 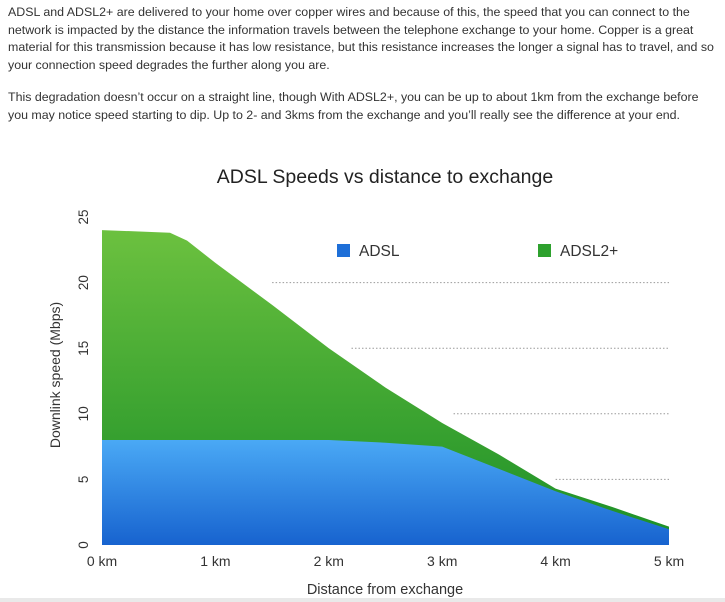 What do you see at coordinates (379, 251) in the screenshot?
I see `legend-label: ADSL` at bounding box center [379, 251].